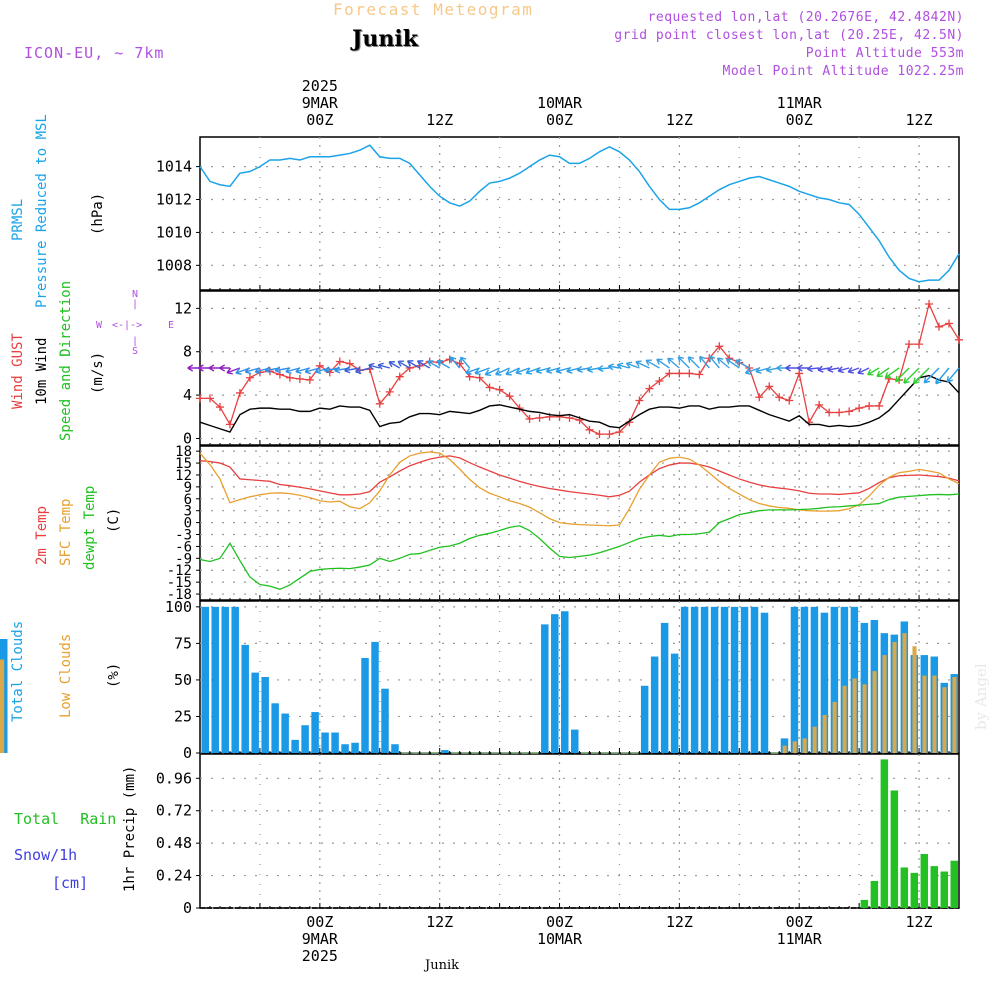  What do you see at coordinates (559, 120) in the screenshot?
I see `top-time-label-line: 00Z` at bounding box center [559, 120].